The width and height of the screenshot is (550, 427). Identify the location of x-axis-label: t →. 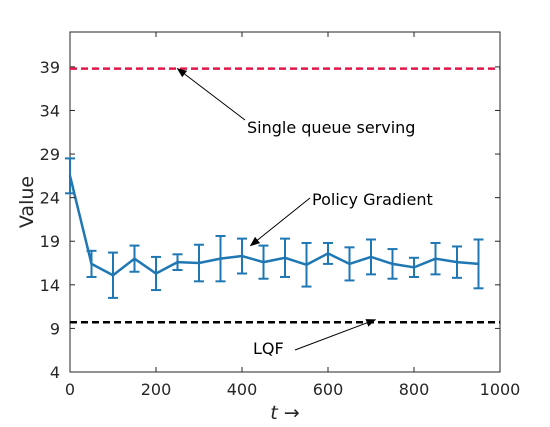
(284, 413).